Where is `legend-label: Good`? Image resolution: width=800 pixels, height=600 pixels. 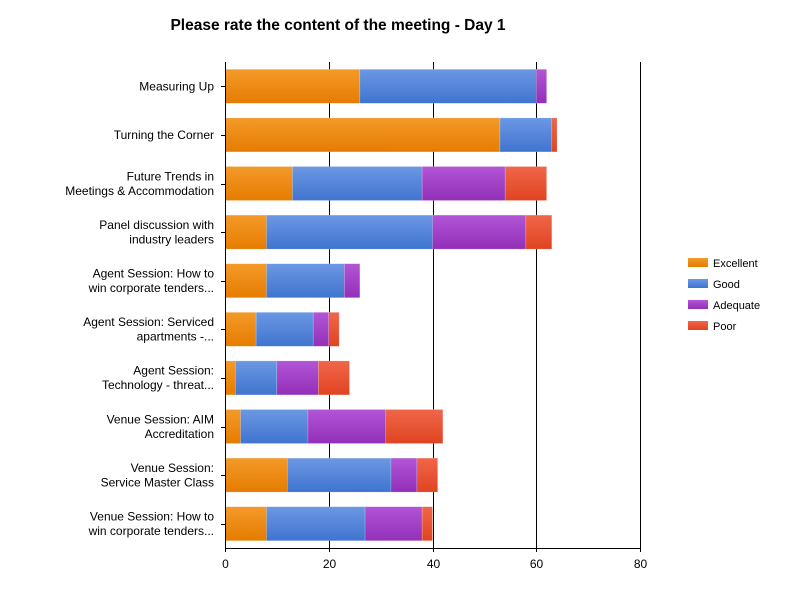
legend-label: Good is located at coordinates (726, 285).